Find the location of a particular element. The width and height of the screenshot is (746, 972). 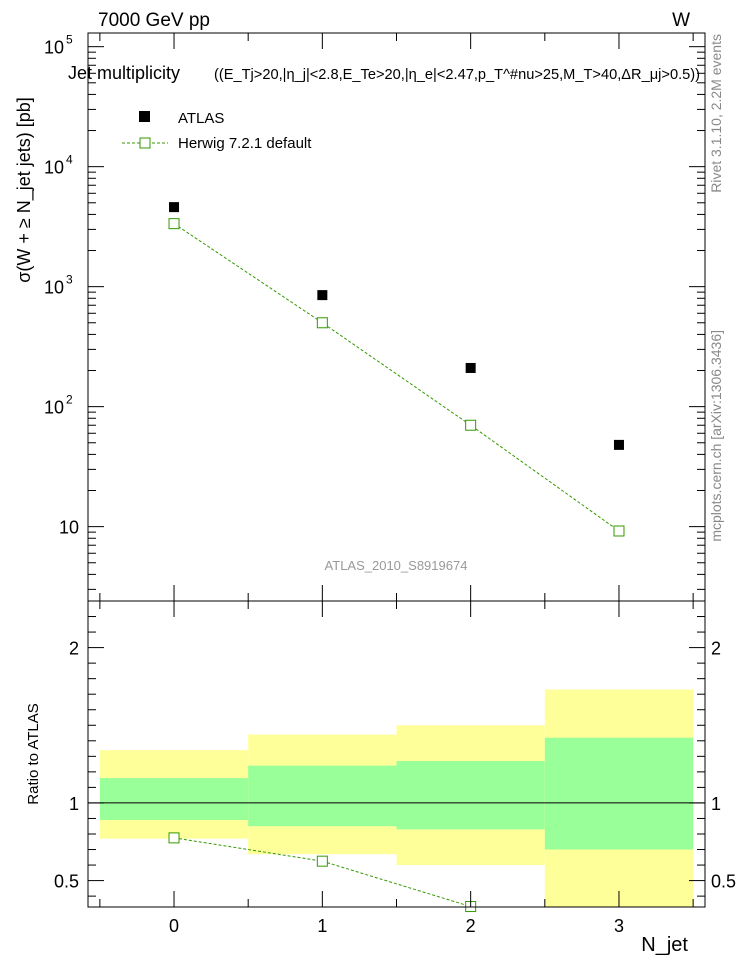

main-y-tick-exponent: 3 is located at coordinates (69, 280).